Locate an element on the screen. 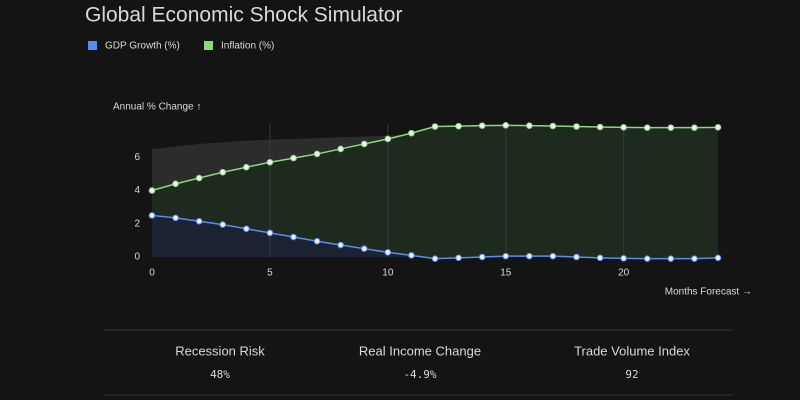 The height and width of the screenshot is (400, 800). stat-label: Real Income Change is located at coordinates (420, 350).